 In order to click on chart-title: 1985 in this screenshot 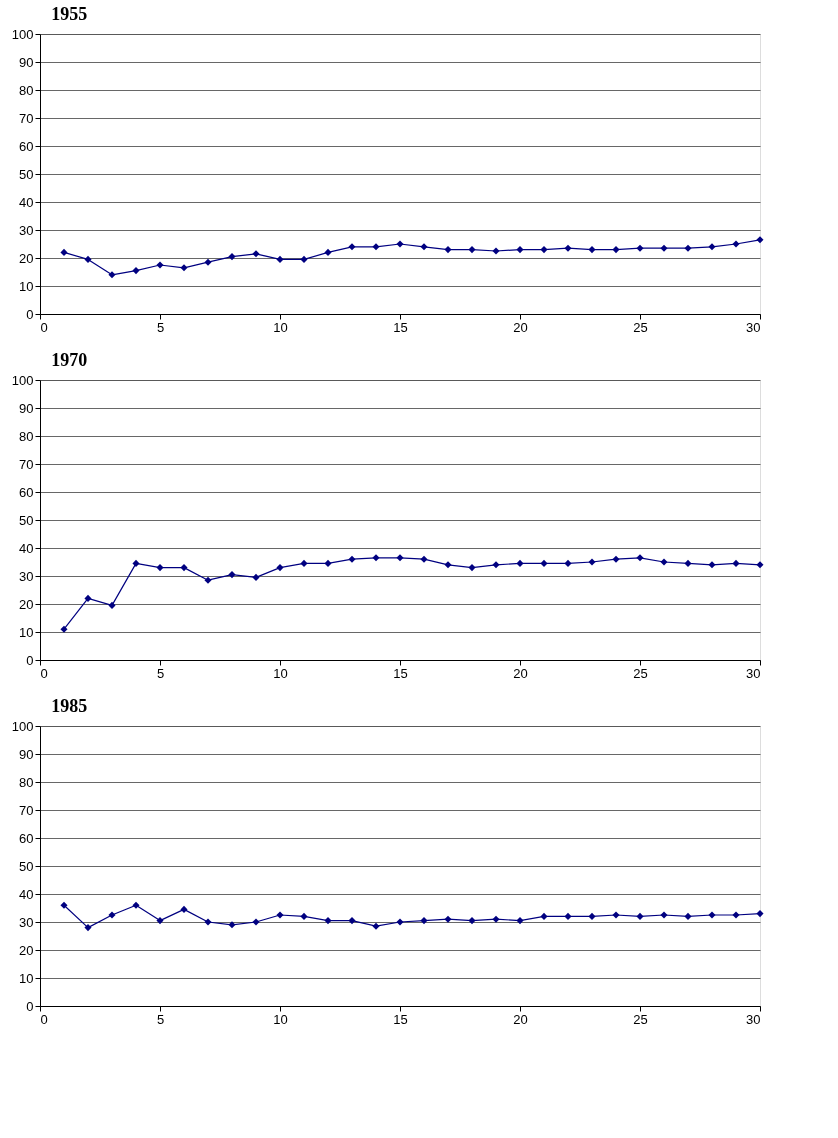, I will do `click(69, 706)`.